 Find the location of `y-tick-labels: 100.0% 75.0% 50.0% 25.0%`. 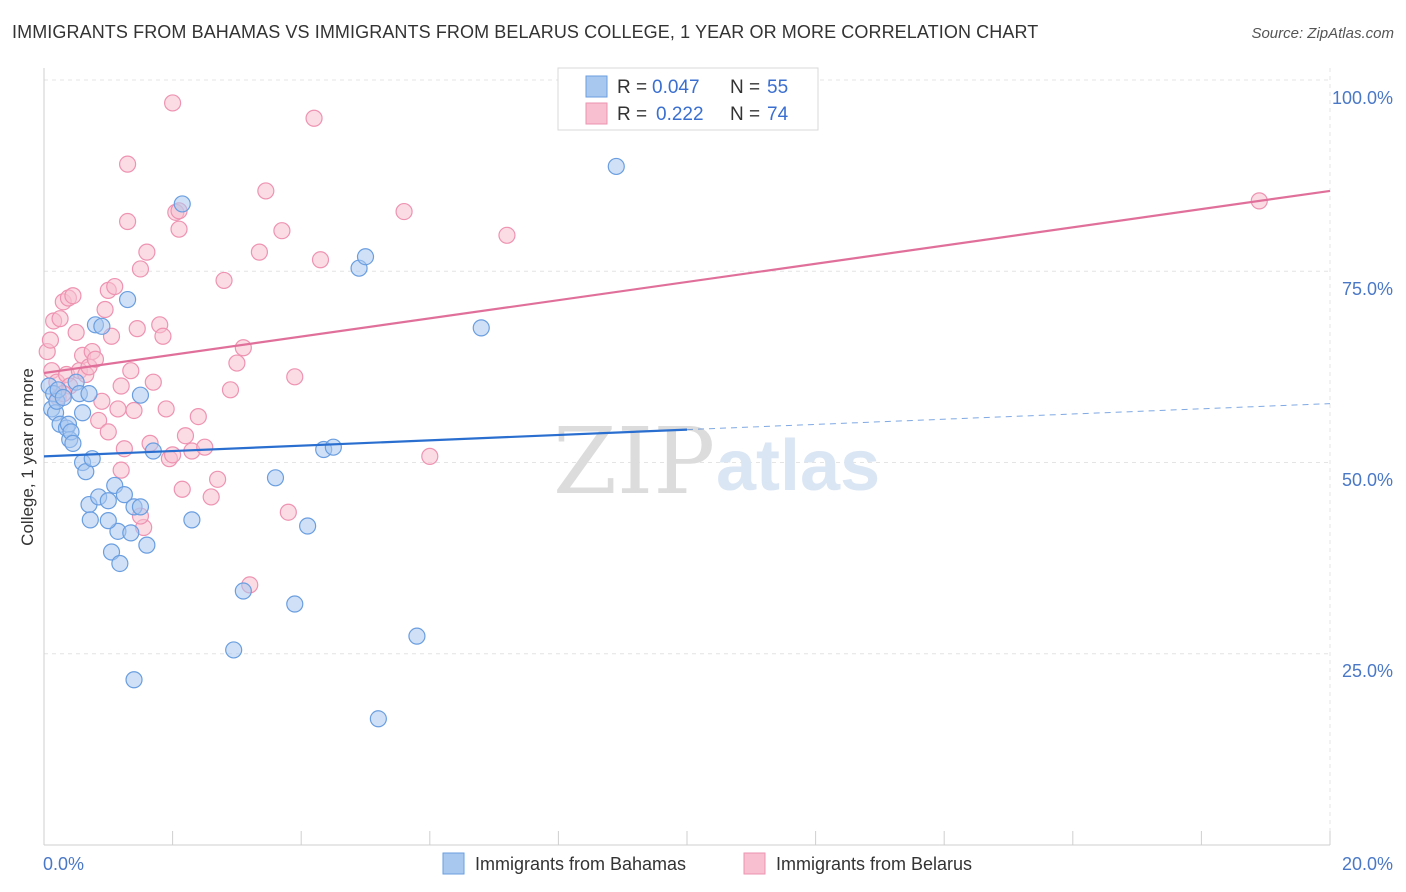

y-tick-labels: 100.0% 75.0% 50.0% 25.0% is located at coordinates (1362, 384).